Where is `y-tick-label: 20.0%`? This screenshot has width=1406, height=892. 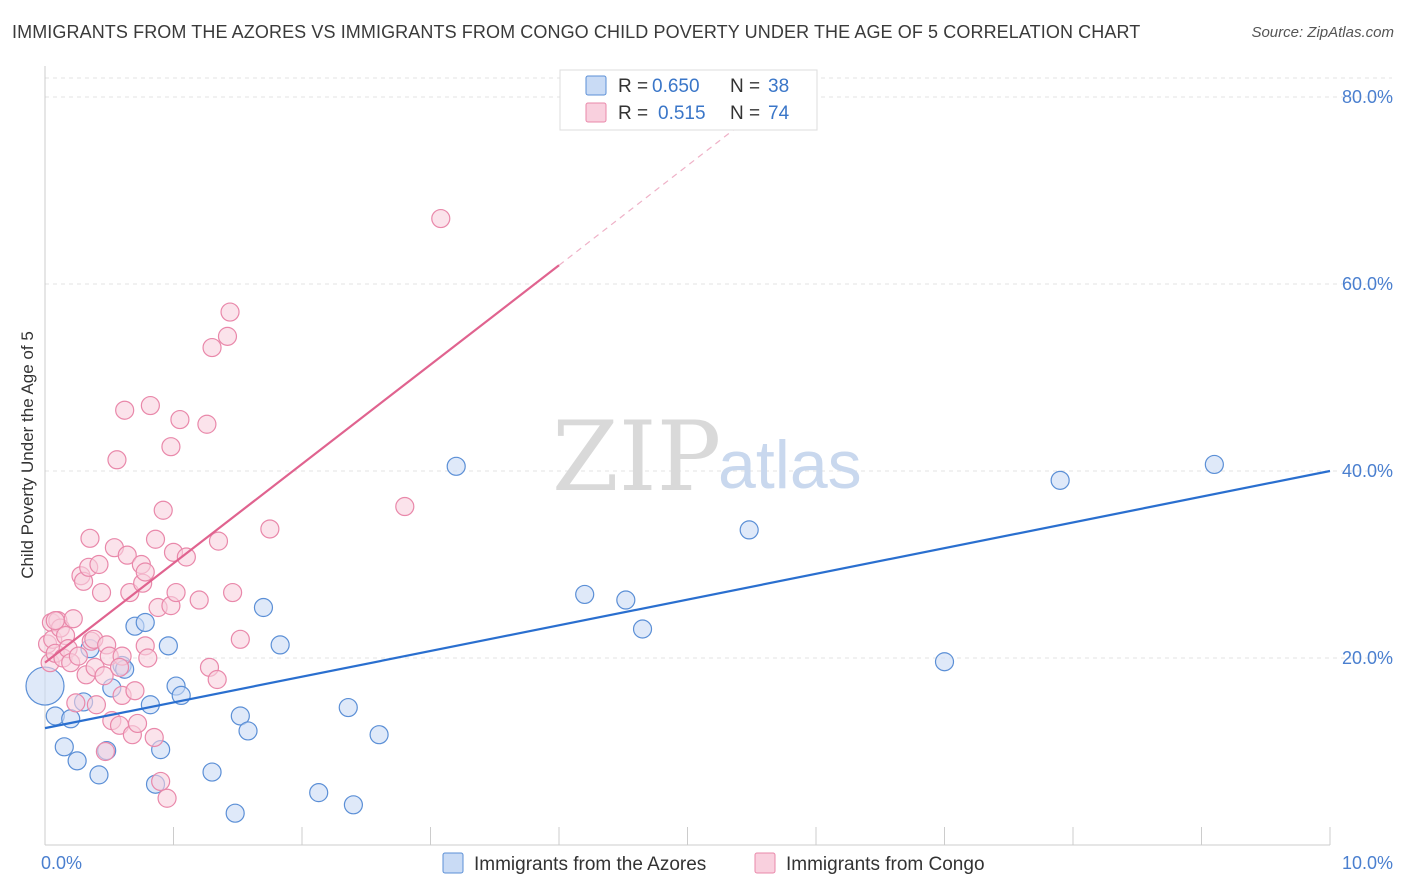
y-tick-label: 20.0% is located at coordinates (1367, 658).